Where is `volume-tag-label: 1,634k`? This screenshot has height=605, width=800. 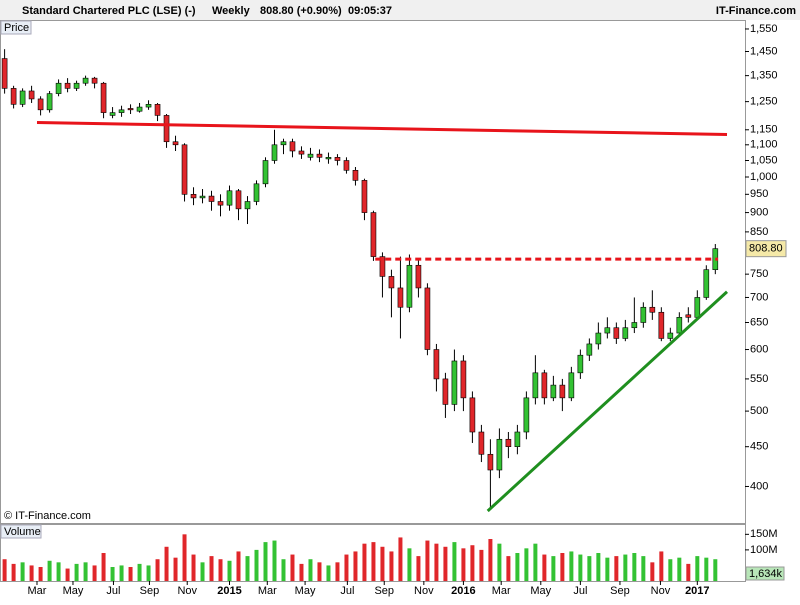 volume-tag-label: 1,634k is located at coordinates (766, 574).